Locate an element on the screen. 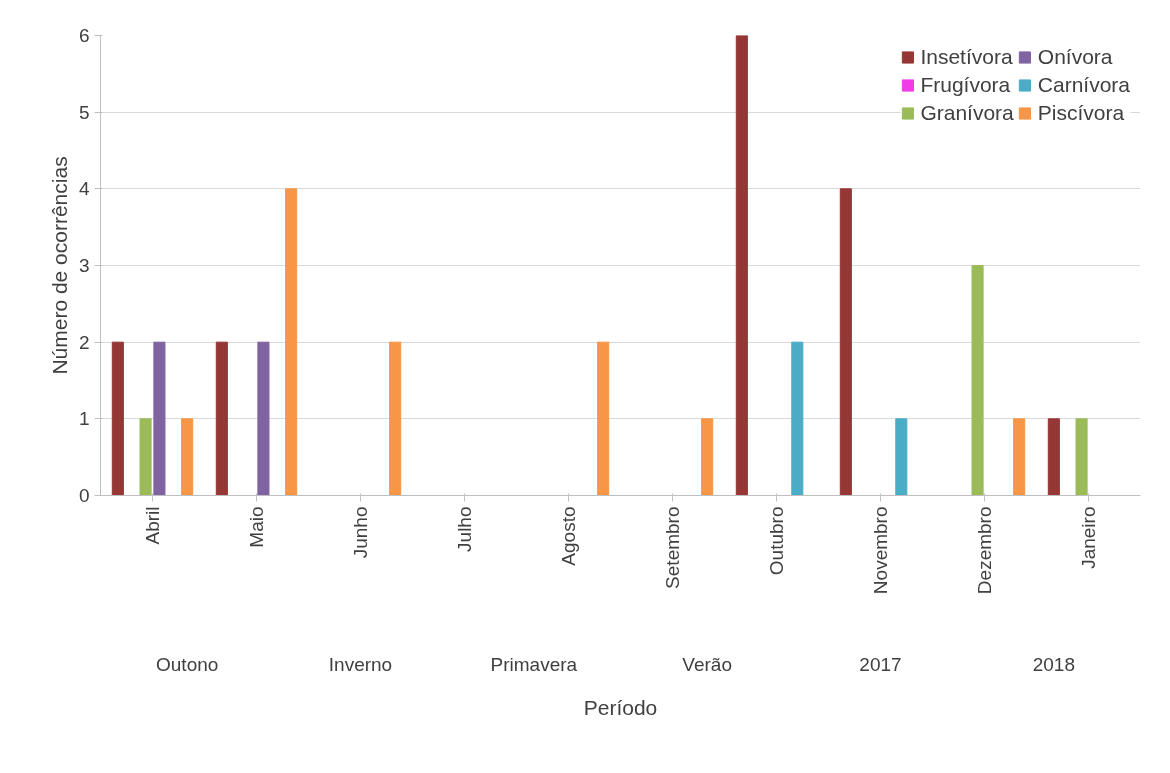  legend-label: Granívora is located at coordinates (967, 113).